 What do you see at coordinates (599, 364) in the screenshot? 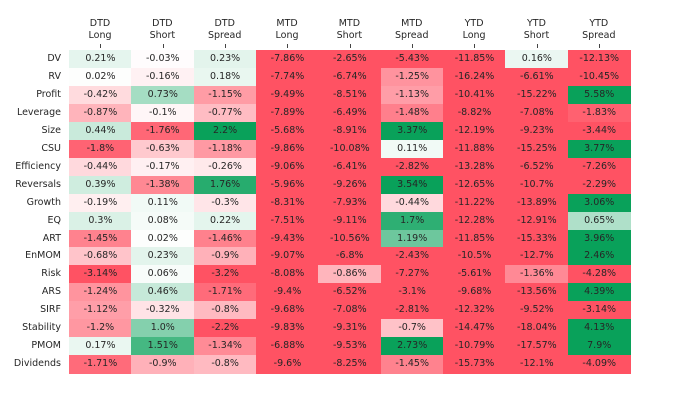
I see `heatmap-cell: -4.09%` at bounding box center [599, 364].